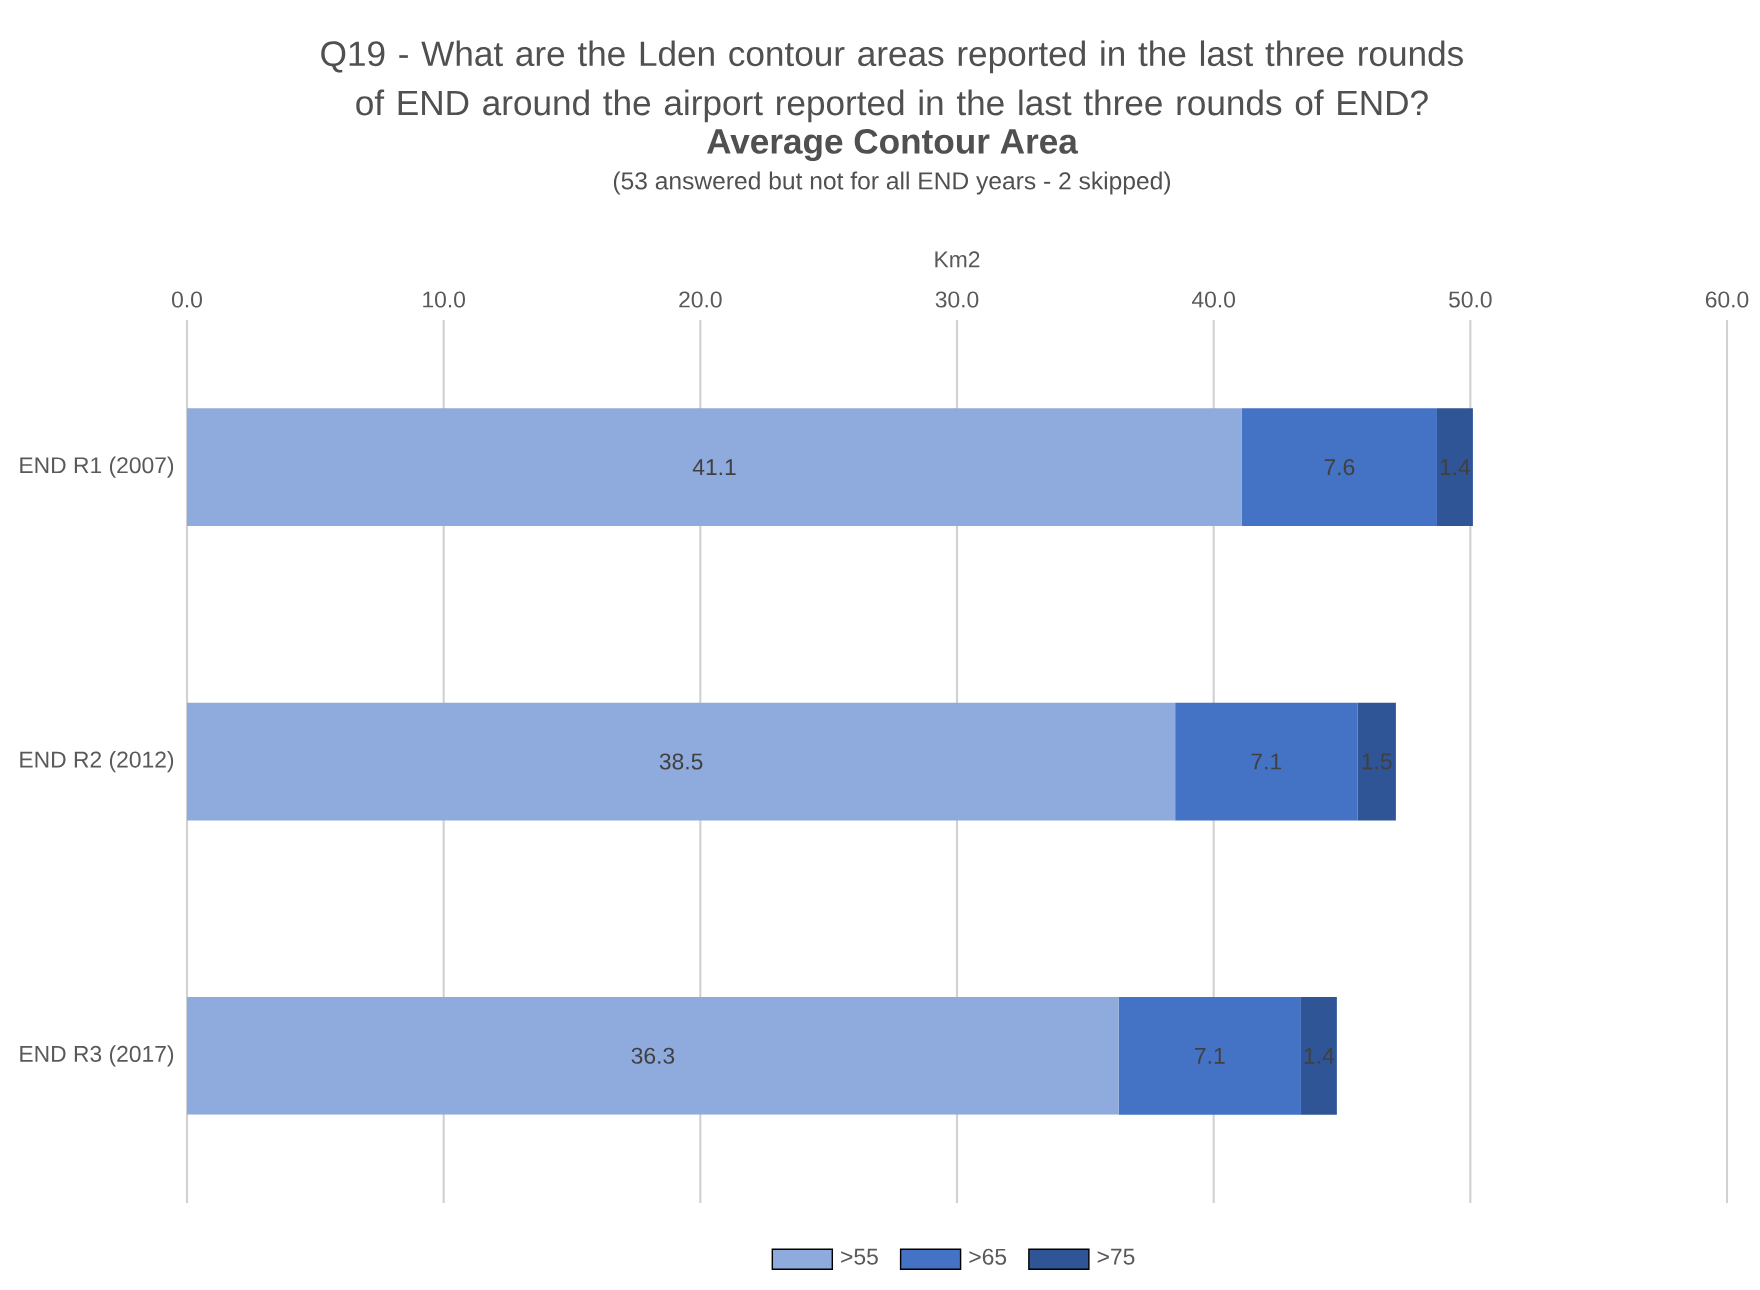 This screenshot has width=1760, height=1290. Describe the element at coordinates (893, 145) in the screenshot. I see `chart-subtitle: Average Contour Area` at that location.